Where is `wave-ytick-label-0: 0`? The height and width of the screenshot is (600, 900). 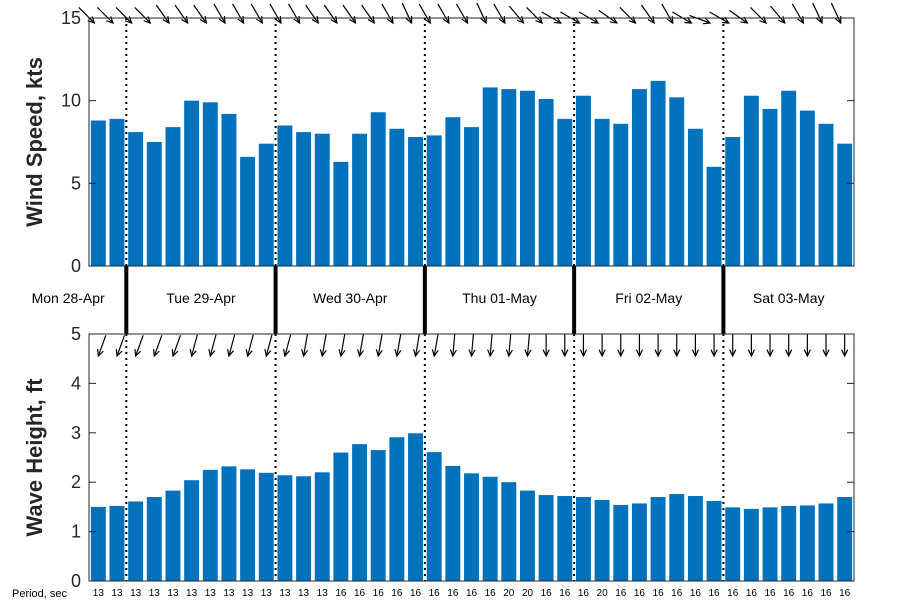 wave-ytick-label-0: 0 is located at coordinates (76, 581).